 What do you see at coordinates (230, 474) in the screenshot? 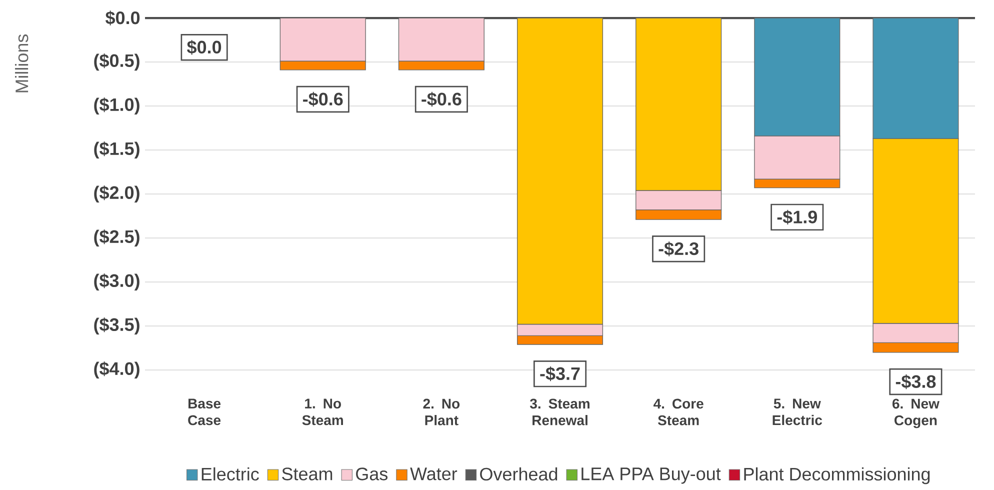
I see `legend-label: Electric` at bounding box center [230, 474].